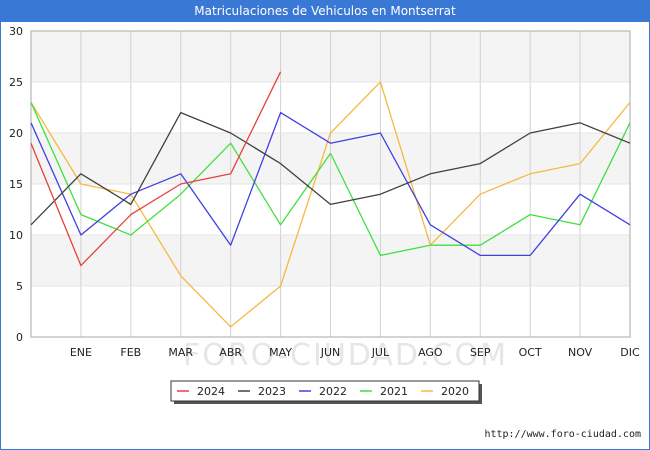 The width and height of the screenshot is (650, 450). What do you see at coordinates (180, 352) in the screenshot?
I see `x-tick-label: MAR` at bounding box center [180, 352].